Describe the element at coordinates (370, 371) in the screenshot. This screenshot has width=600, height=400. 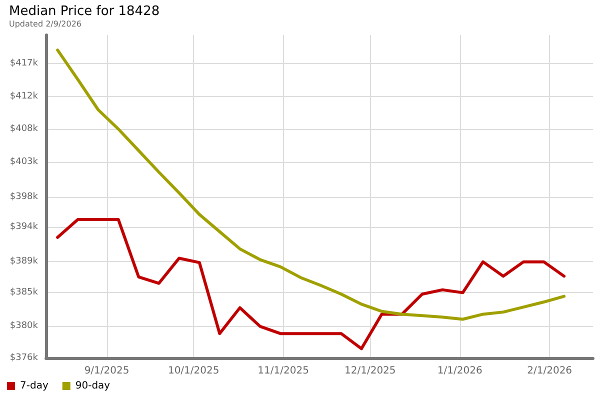
I see `x-tick-label: 12/1/2025` at that location.